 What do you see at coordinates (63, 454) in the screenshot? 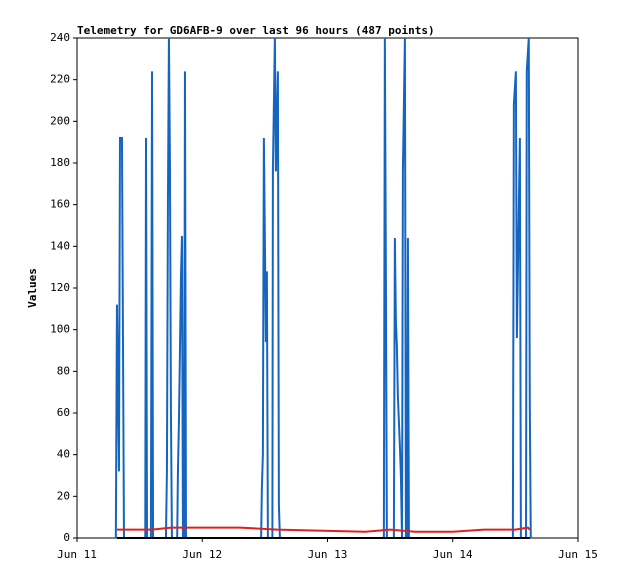
I see `y-tick-label: 40` at bounding box center [63, 454].